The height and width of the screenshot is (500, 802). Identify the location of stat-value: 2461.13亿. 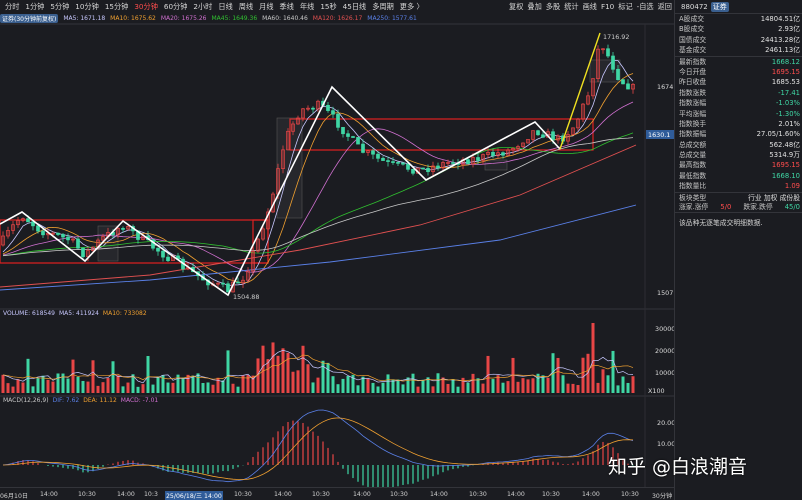
(782, 50).